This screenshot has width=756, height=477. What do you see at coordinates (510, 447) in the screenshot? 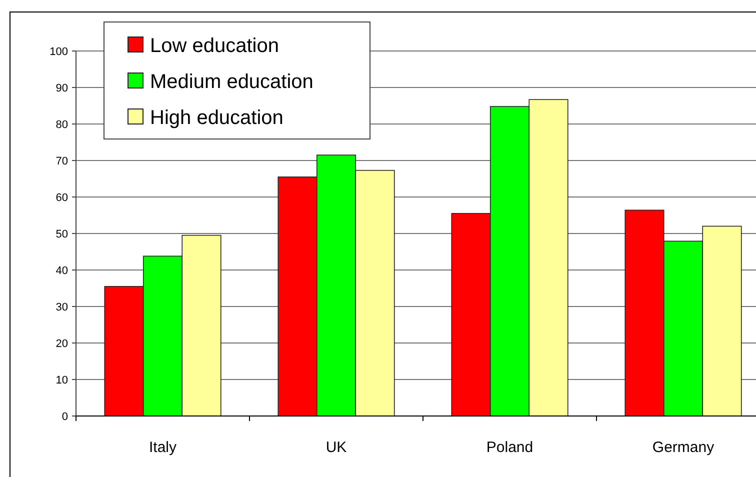
I see `x-tick-label: Poland` at bounding box center [510, 447].